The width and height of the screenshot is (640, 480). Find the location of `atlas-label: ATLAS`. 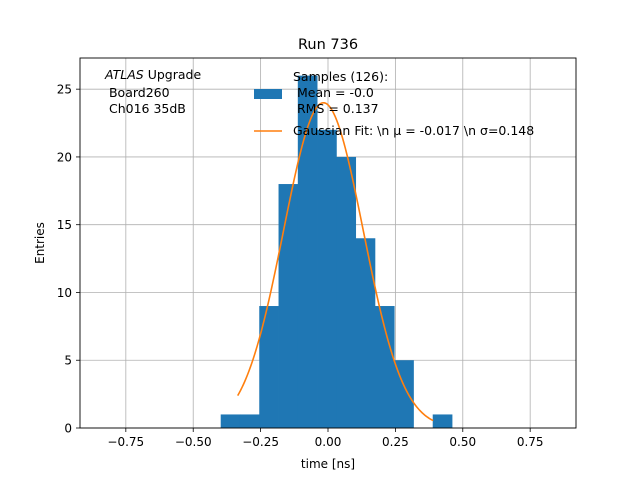

atlas-label: ATLAS is located at coordinates (124, 74).